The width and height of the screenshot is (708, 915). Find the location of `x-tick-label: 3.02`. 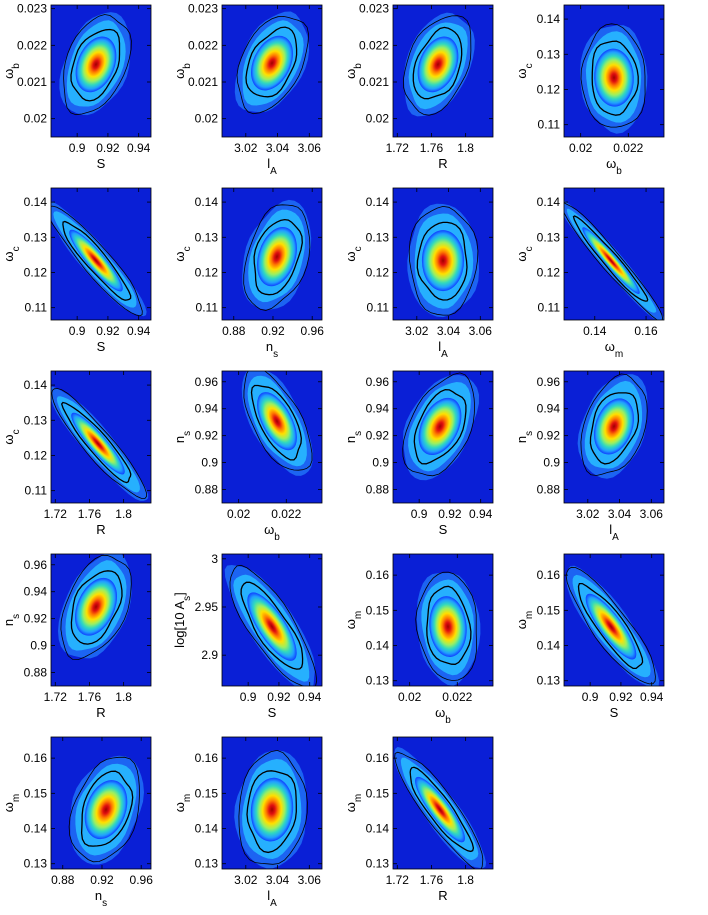

x-tick-label: 3.02 is located at coordinates (246, 148).